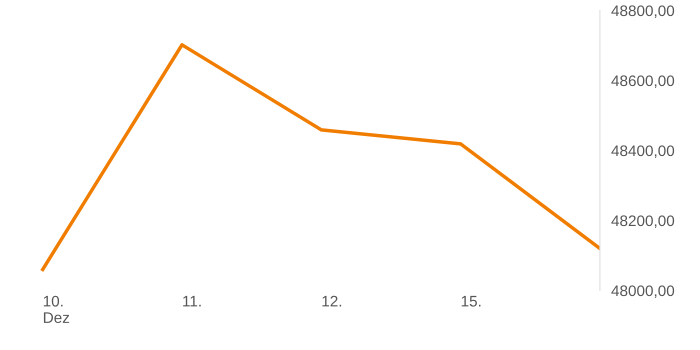 The image size is (700, 350). What do you see at coordinates (642, 11) in the screenshot?
I see `y-tick-label: 48800,00` at bounding box center [642, 11].